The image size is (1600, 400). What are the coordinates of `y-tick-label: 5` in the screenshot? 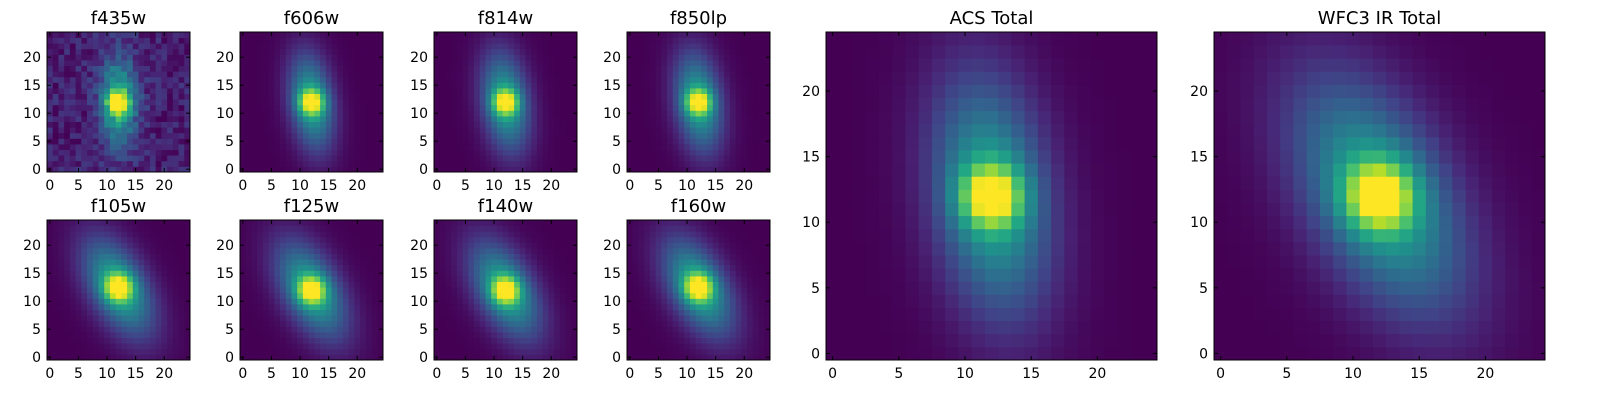 It's located at (36, 330).